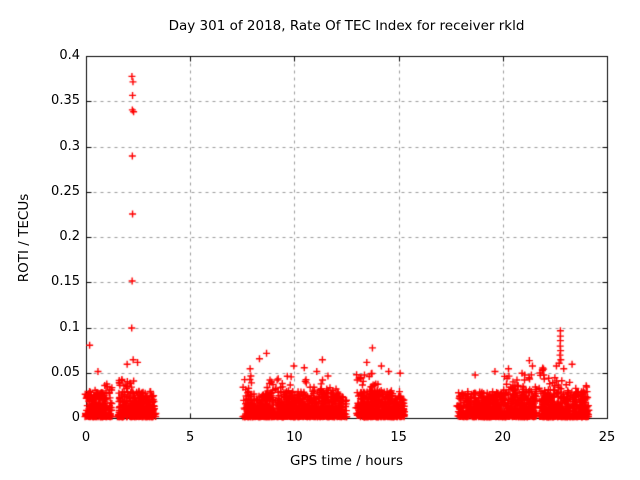 This screenshot has width=640, height=480. What do you see at coordinates (65, 191) in the screenshot?
I see `y-tick-label: 0.25` at bounding box center [65, 191].